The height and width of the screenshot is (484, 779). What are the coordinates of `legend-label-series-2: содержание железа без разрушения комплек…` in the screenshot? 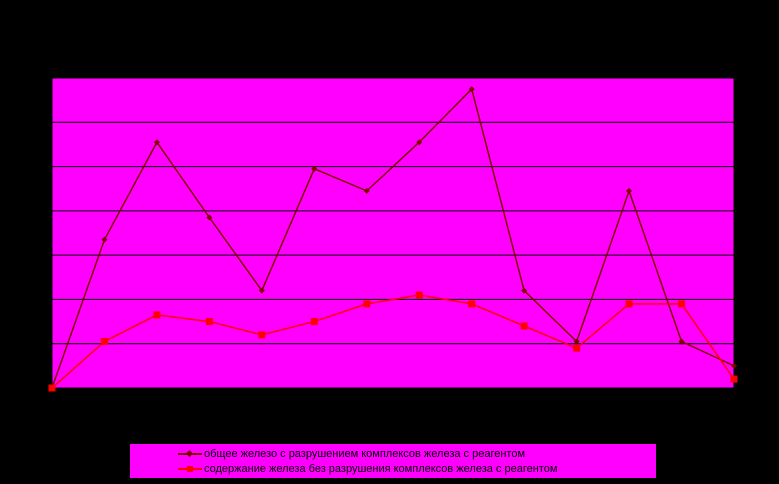 It's located at (381, 469).